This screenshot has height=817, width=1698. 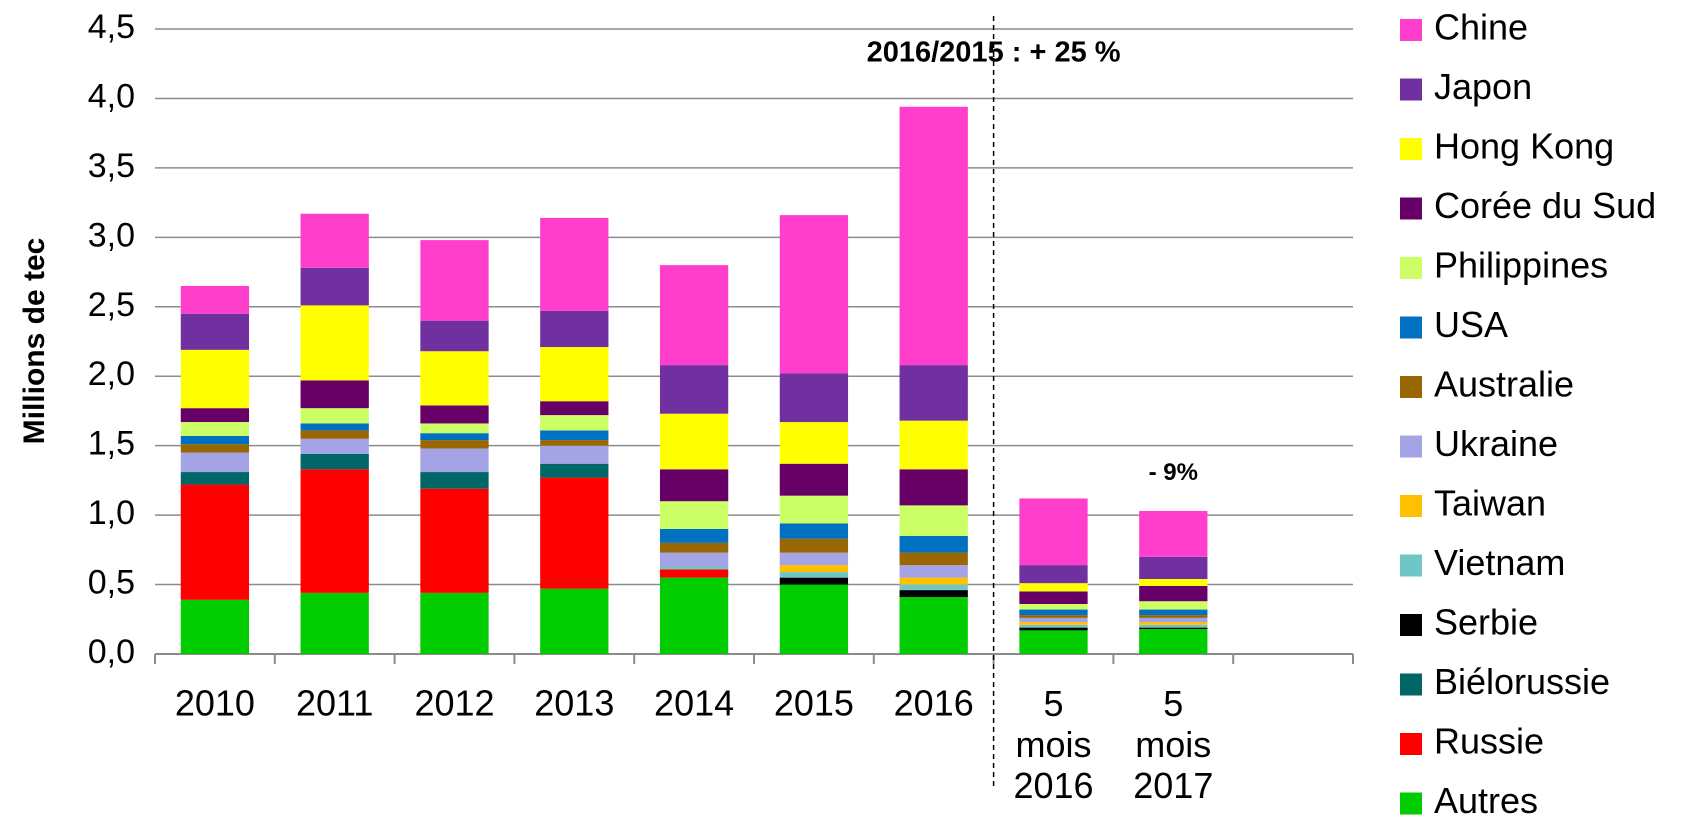 What do you see at coordinates (1499, 562) in the screenshot?
I see `legend-label: Vietnam` at bounding box center [1499, 562].